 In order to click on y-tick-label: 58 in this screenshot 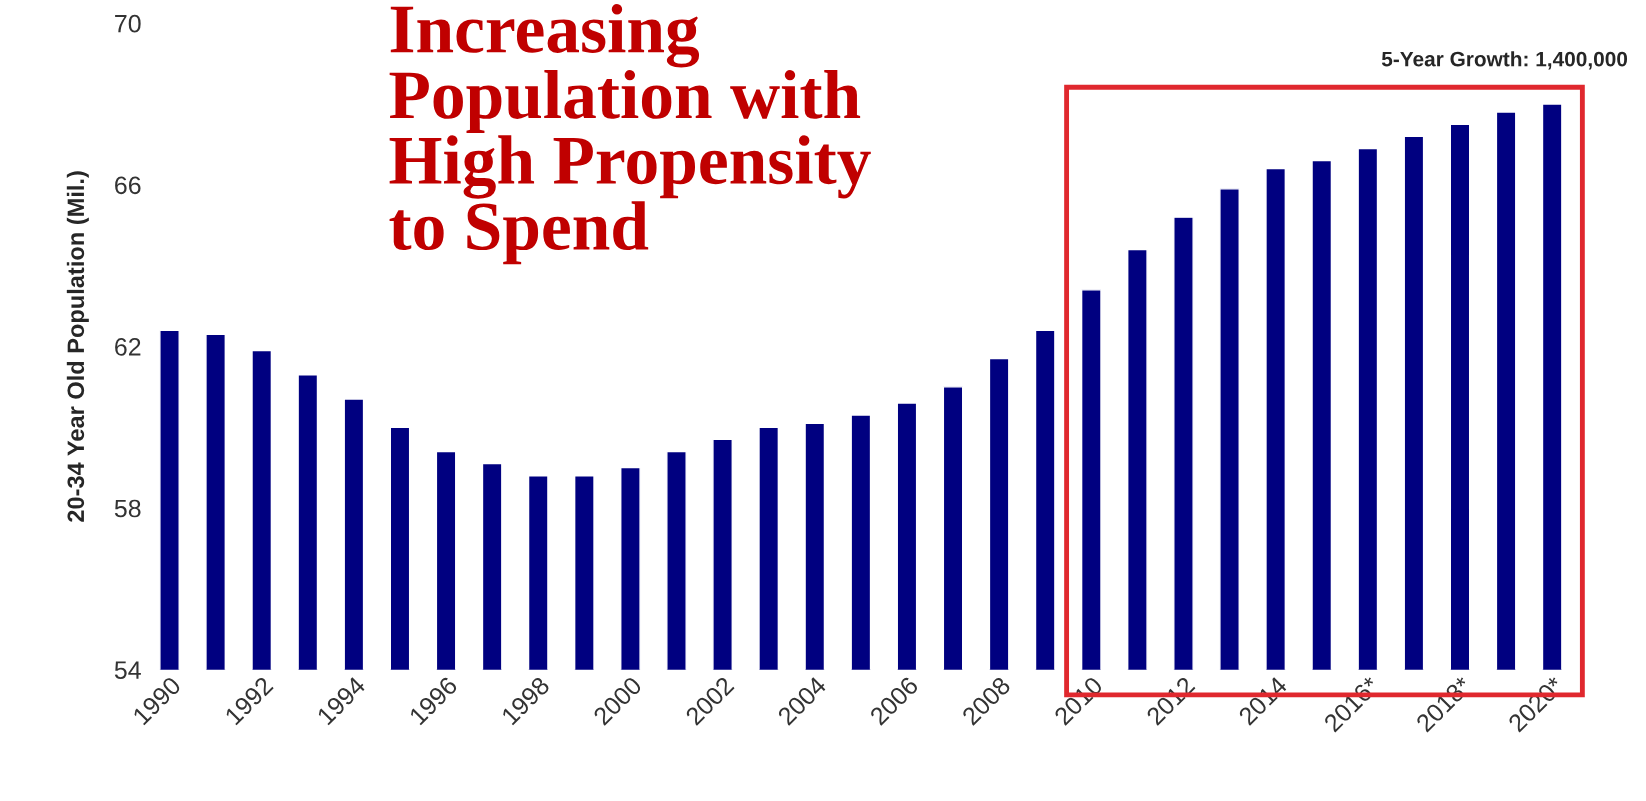, I will do `click(127, 508)`.